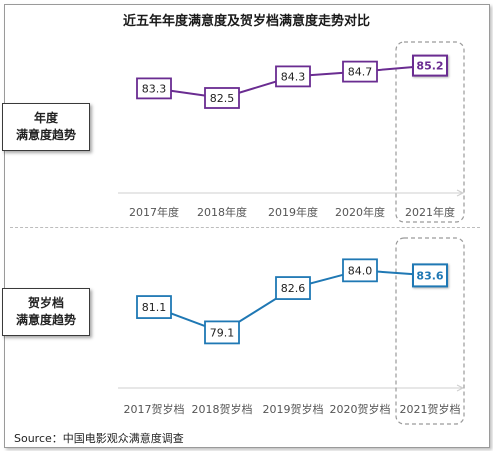 The image size is (493, 451). I want to click on annual-data-label: 84.7, so click(360, 72).